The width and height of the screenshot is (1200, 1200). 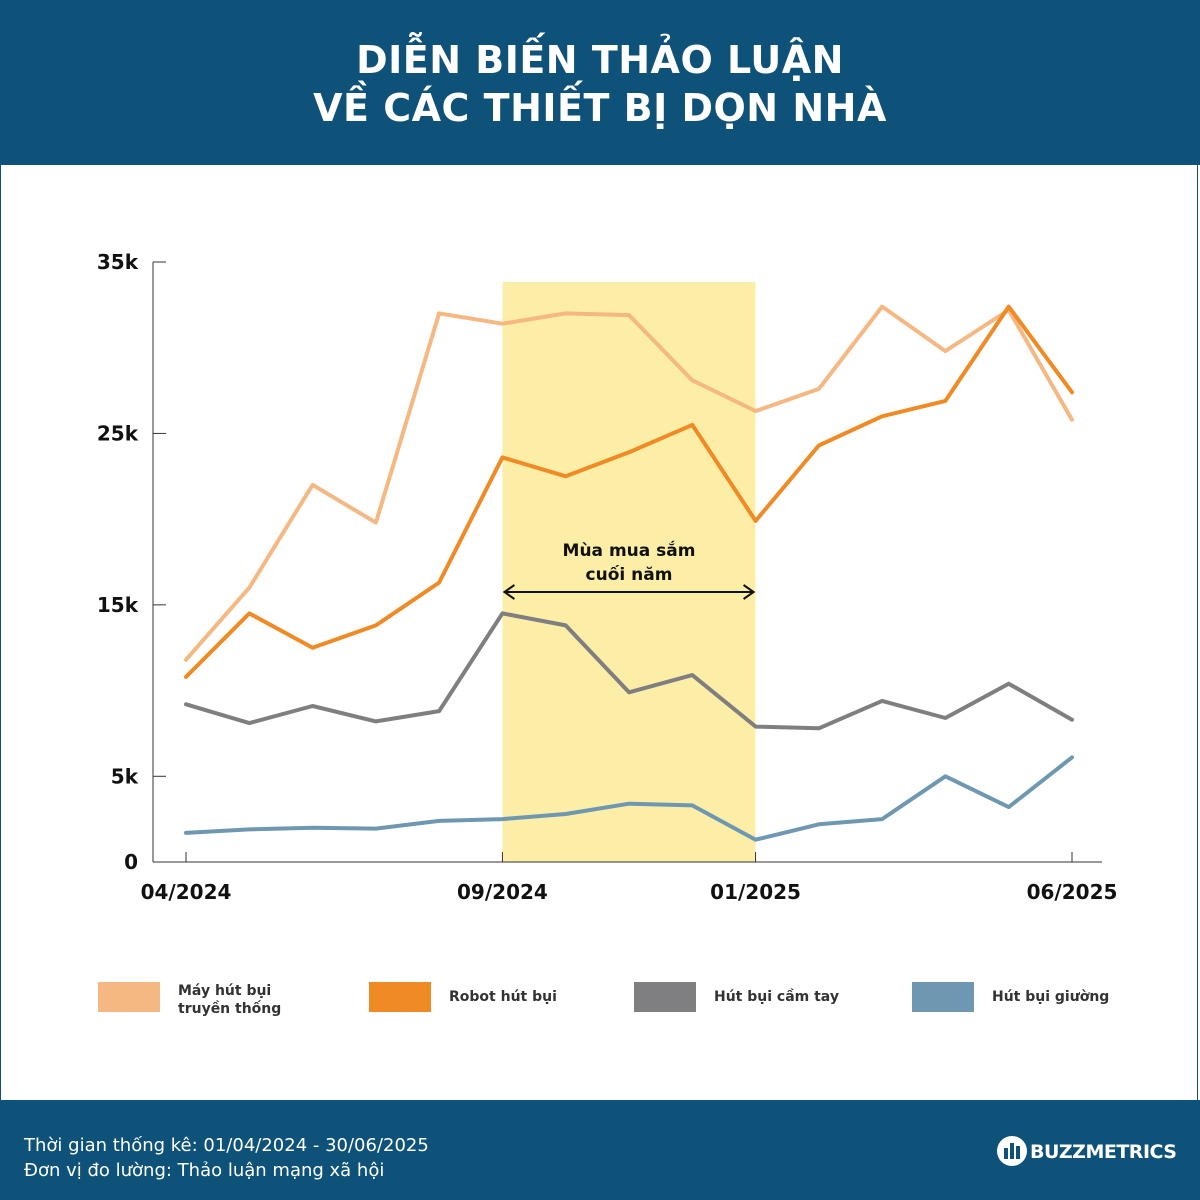 I want to click on x-tick-label: 01/2025, so click(x=755, y=892).